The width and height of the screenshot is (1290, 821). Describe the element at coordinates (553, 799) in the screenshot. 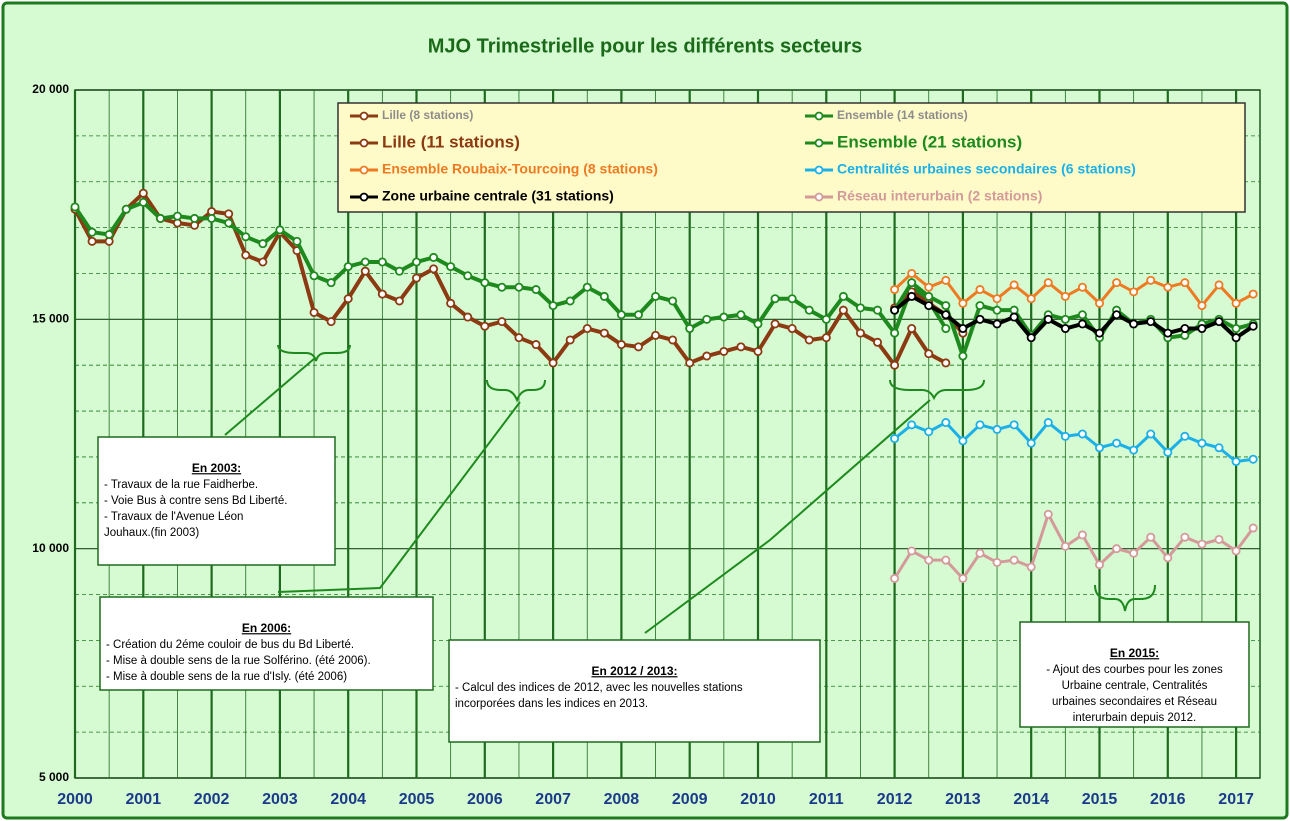

I see `x-tick-label: 2007` at that location.